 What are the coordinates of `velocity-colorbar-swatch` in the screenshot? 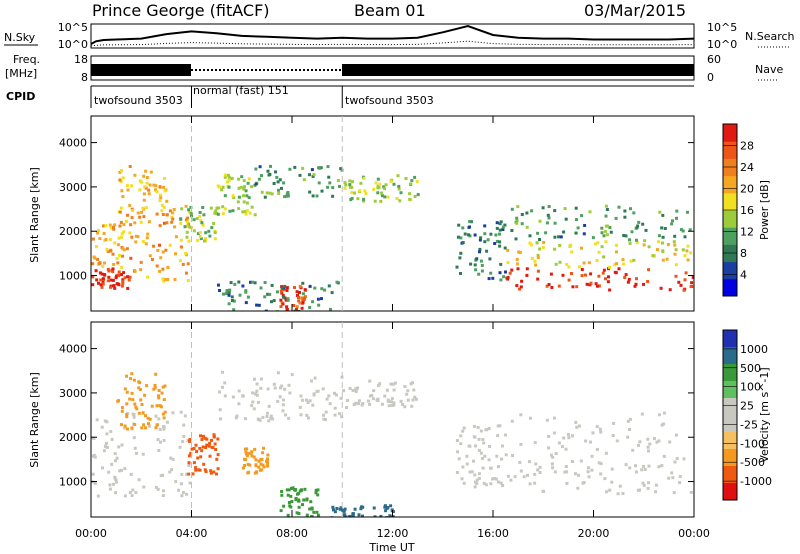 It's located at (730, 356).